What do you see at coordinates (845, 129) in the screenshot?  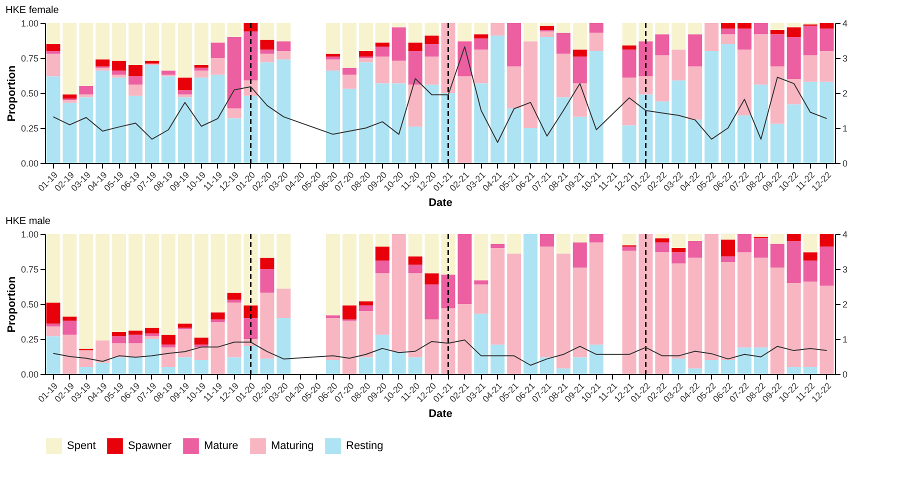 I see `y2-tick-label: 1` at bounding box center [845, 129].